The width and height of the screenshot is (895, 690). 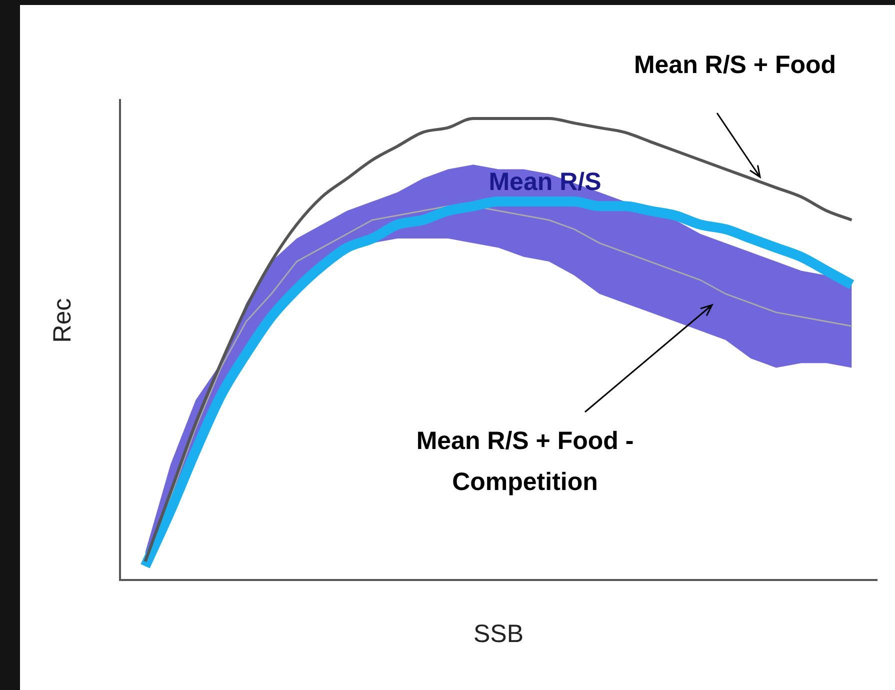 I want to click on annotation: Mean R/S + Food - Competition, so click(x=525, y=462).